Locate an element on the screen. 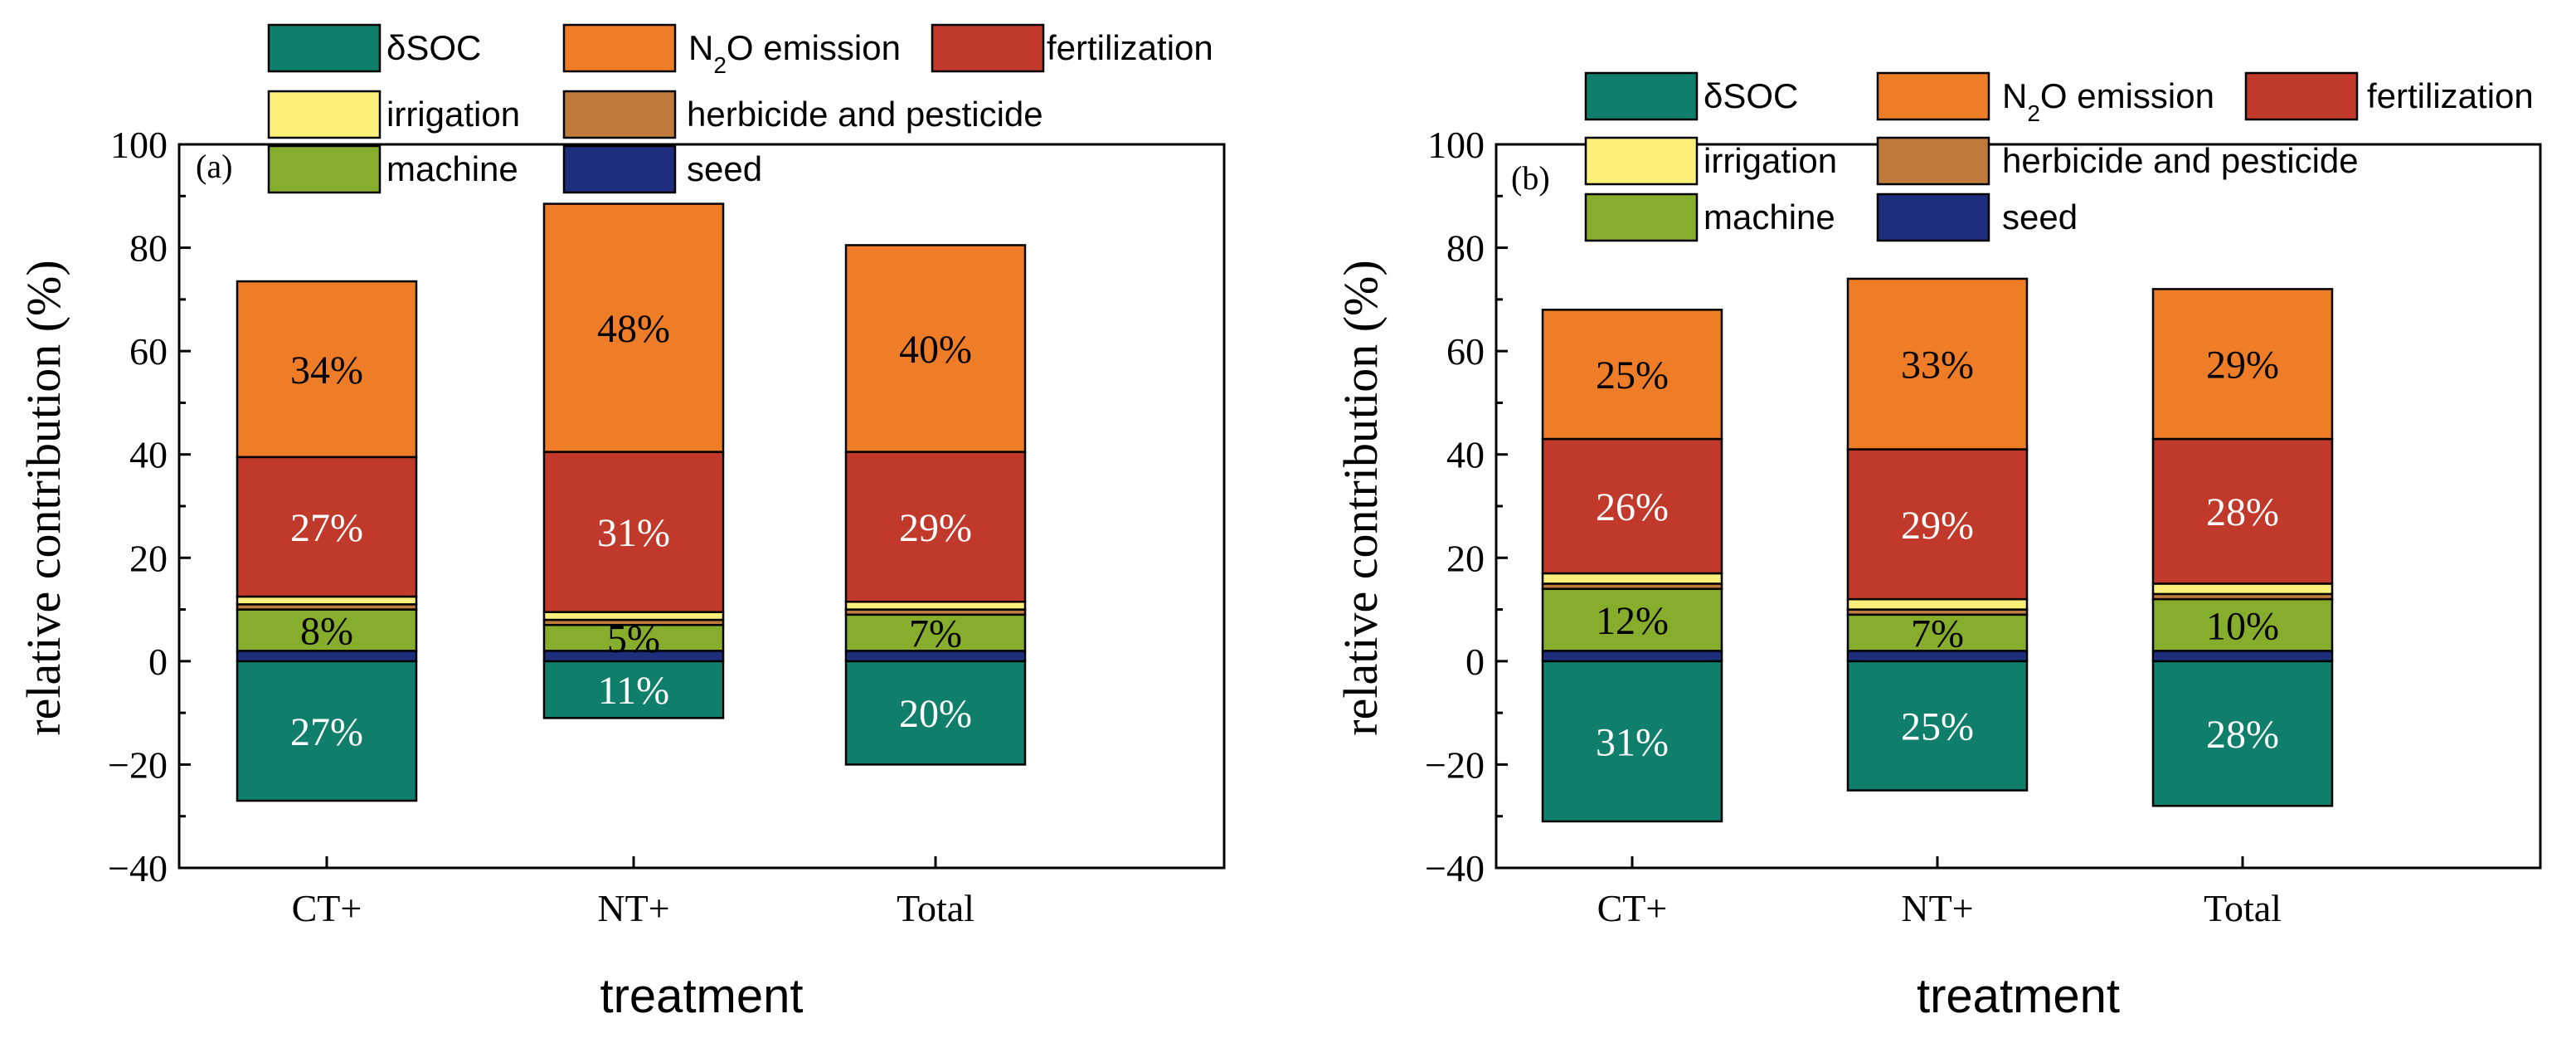 The width and height of the screenshot is (2576, 1038). data-label-N2O: 29% is located at coordinates (2242, 365).